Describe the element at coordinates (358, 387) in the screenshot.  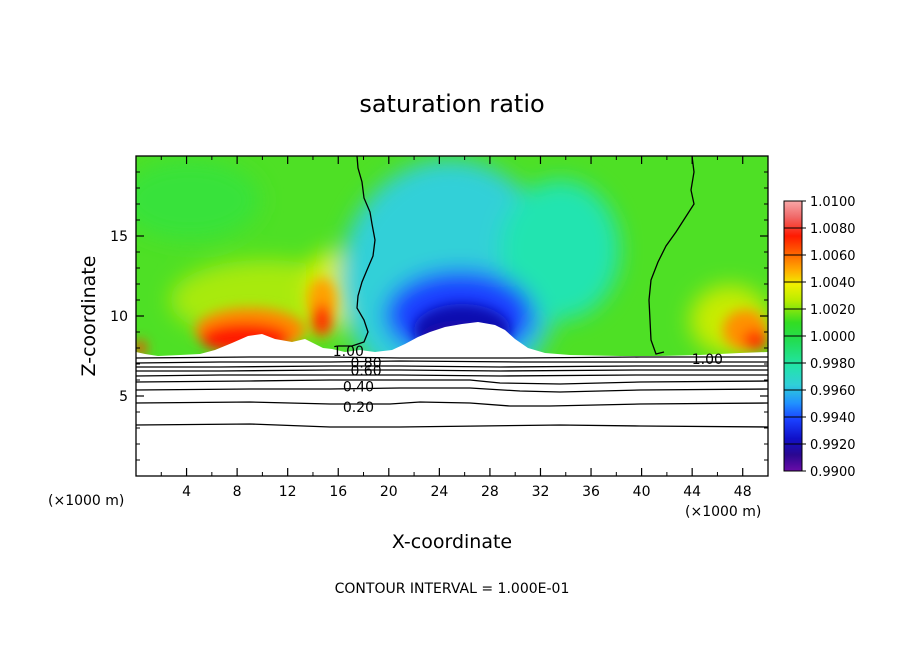
I see `contour-label: 0.40` at that location.